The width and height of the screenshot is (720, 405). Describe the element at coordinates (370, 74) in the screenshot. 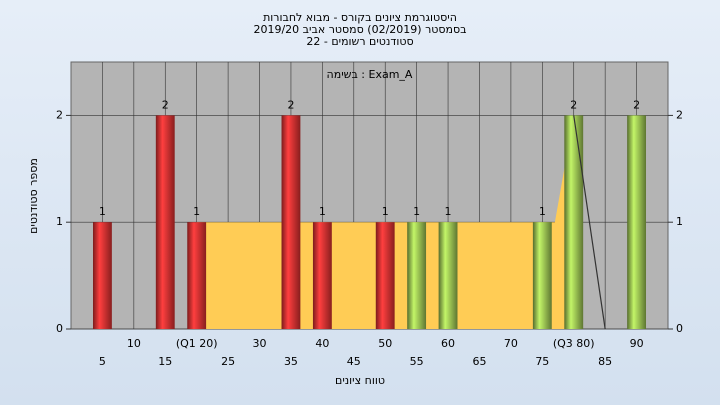

I see `annotation: בשימה : Exam_A` at that location.